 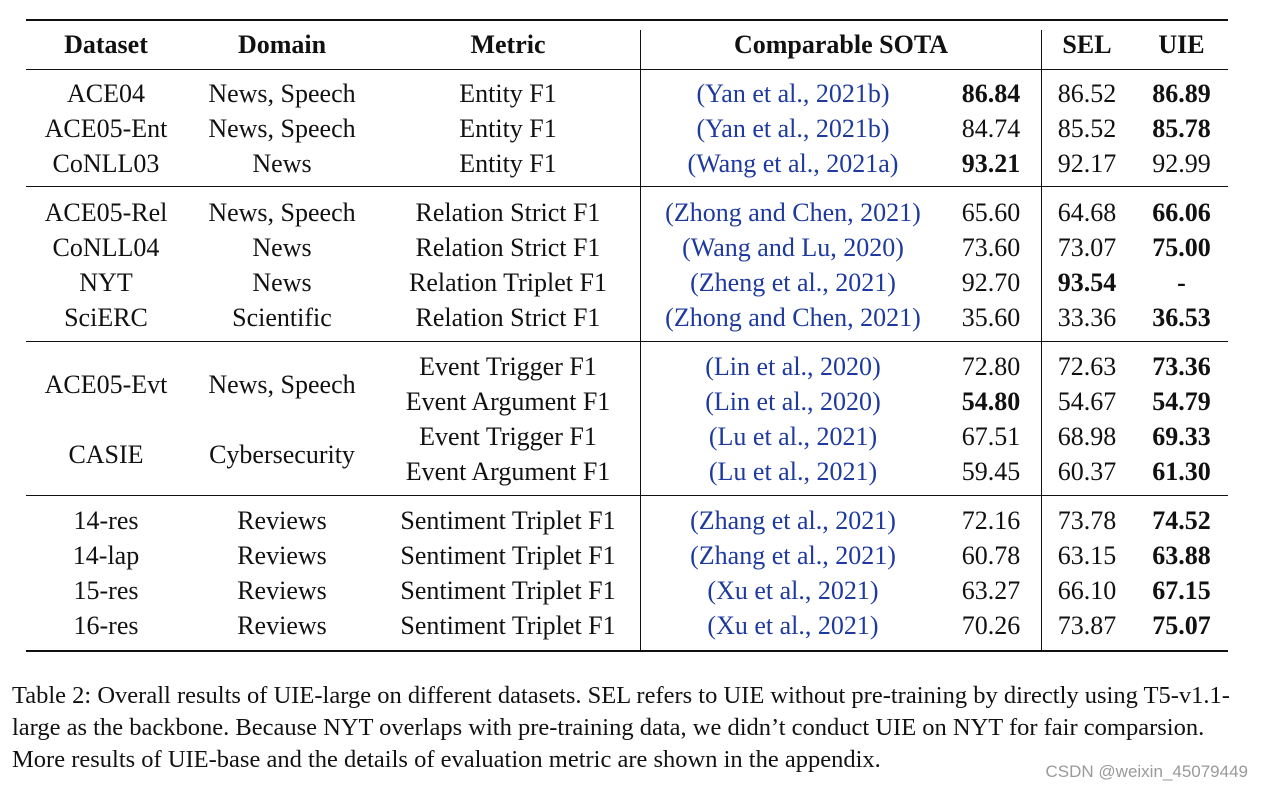 What do you see at coordinates (508, 44) in the screenshot?
I see `header-metric: Metric` at bounding box center [508, 44].